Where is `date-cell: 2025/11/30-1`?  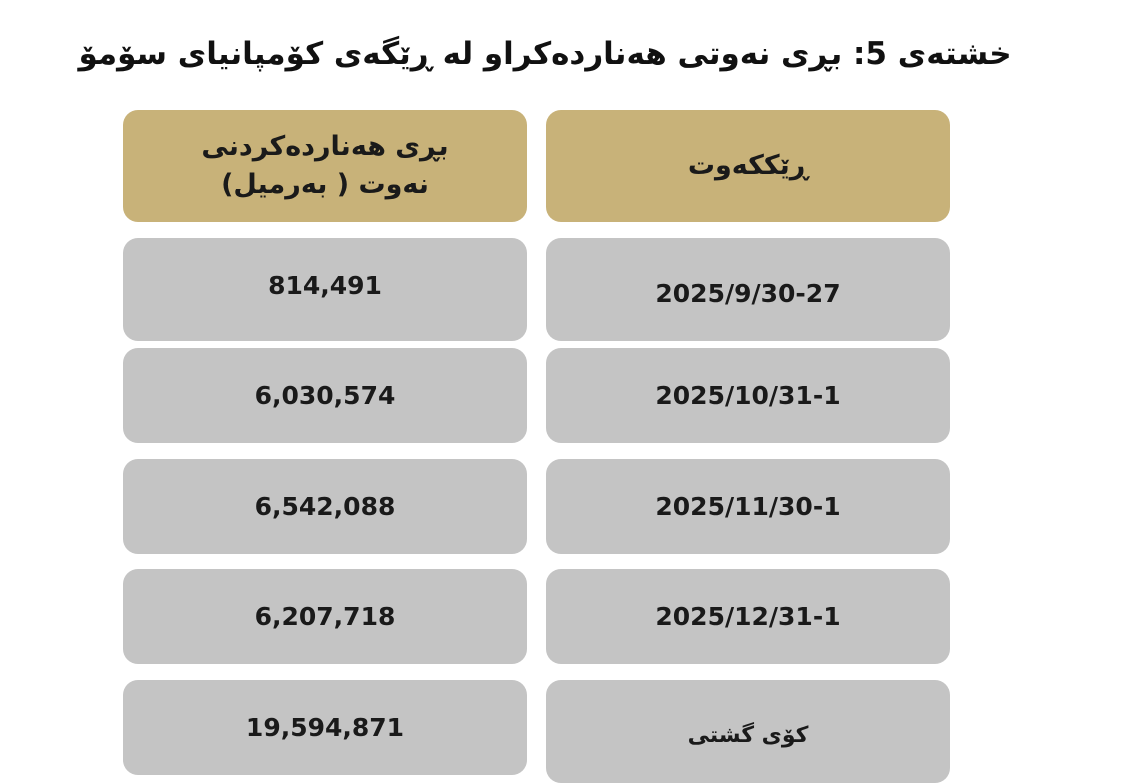
date-cell: 2025/11/30-1 is located at coordinates (748, 506).